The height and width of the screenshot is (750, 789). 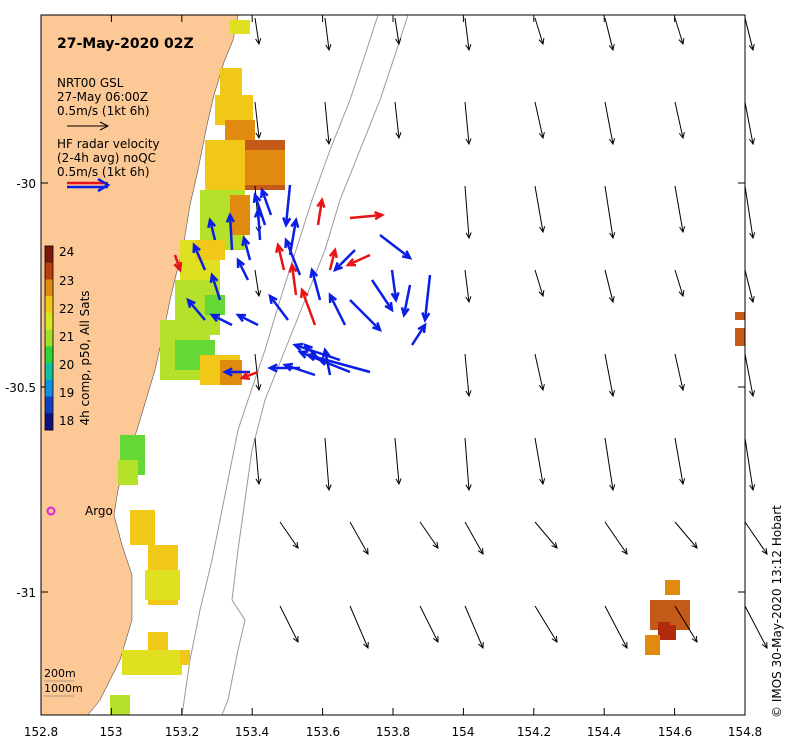 I want to click on y-tick-label: -31, so click(x=26, y=593).